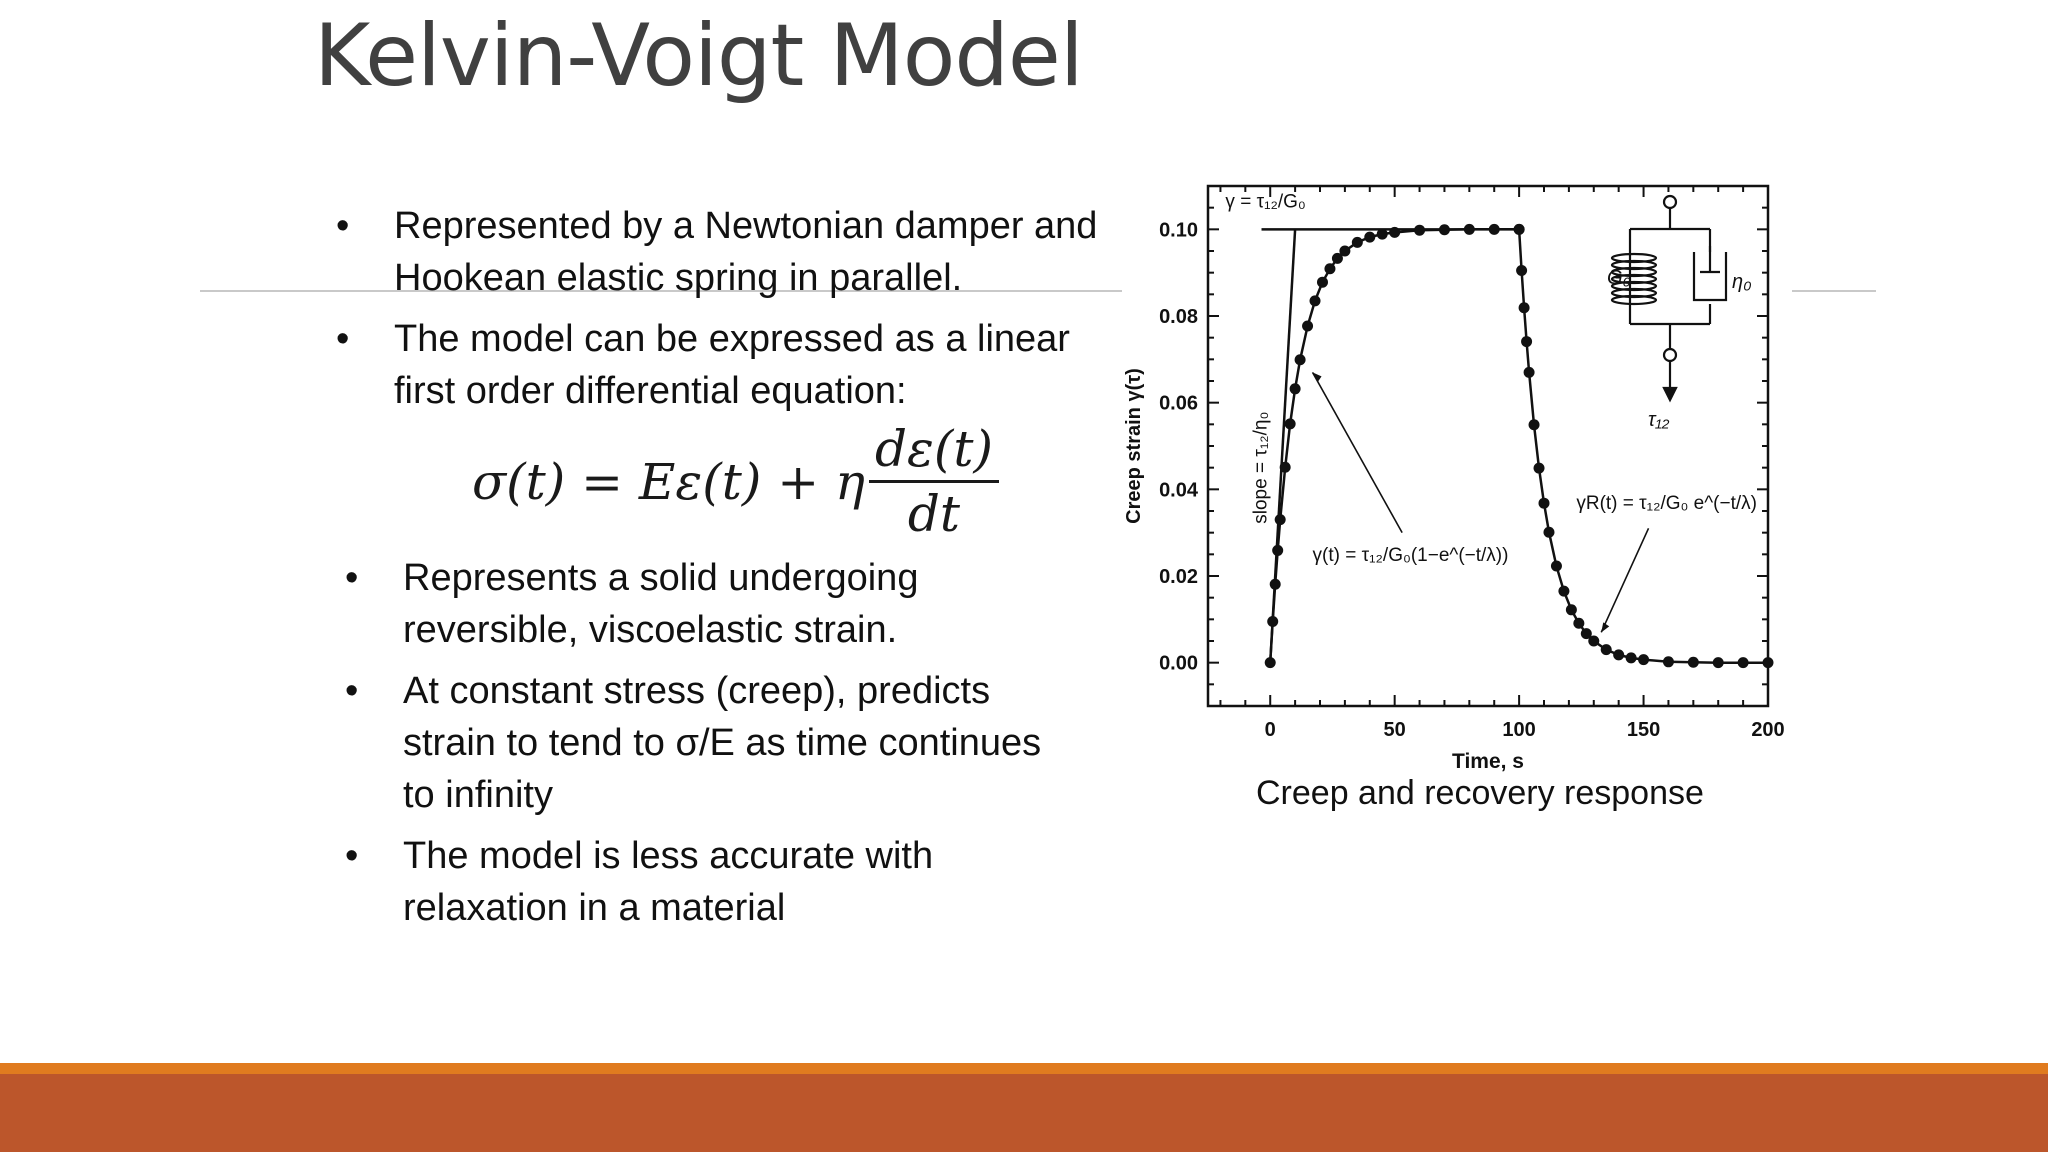 The image size is (2048, 1152). Describe the element at coordinates (661, 291) in the screenshot. I see `title-divider-left` at that location.